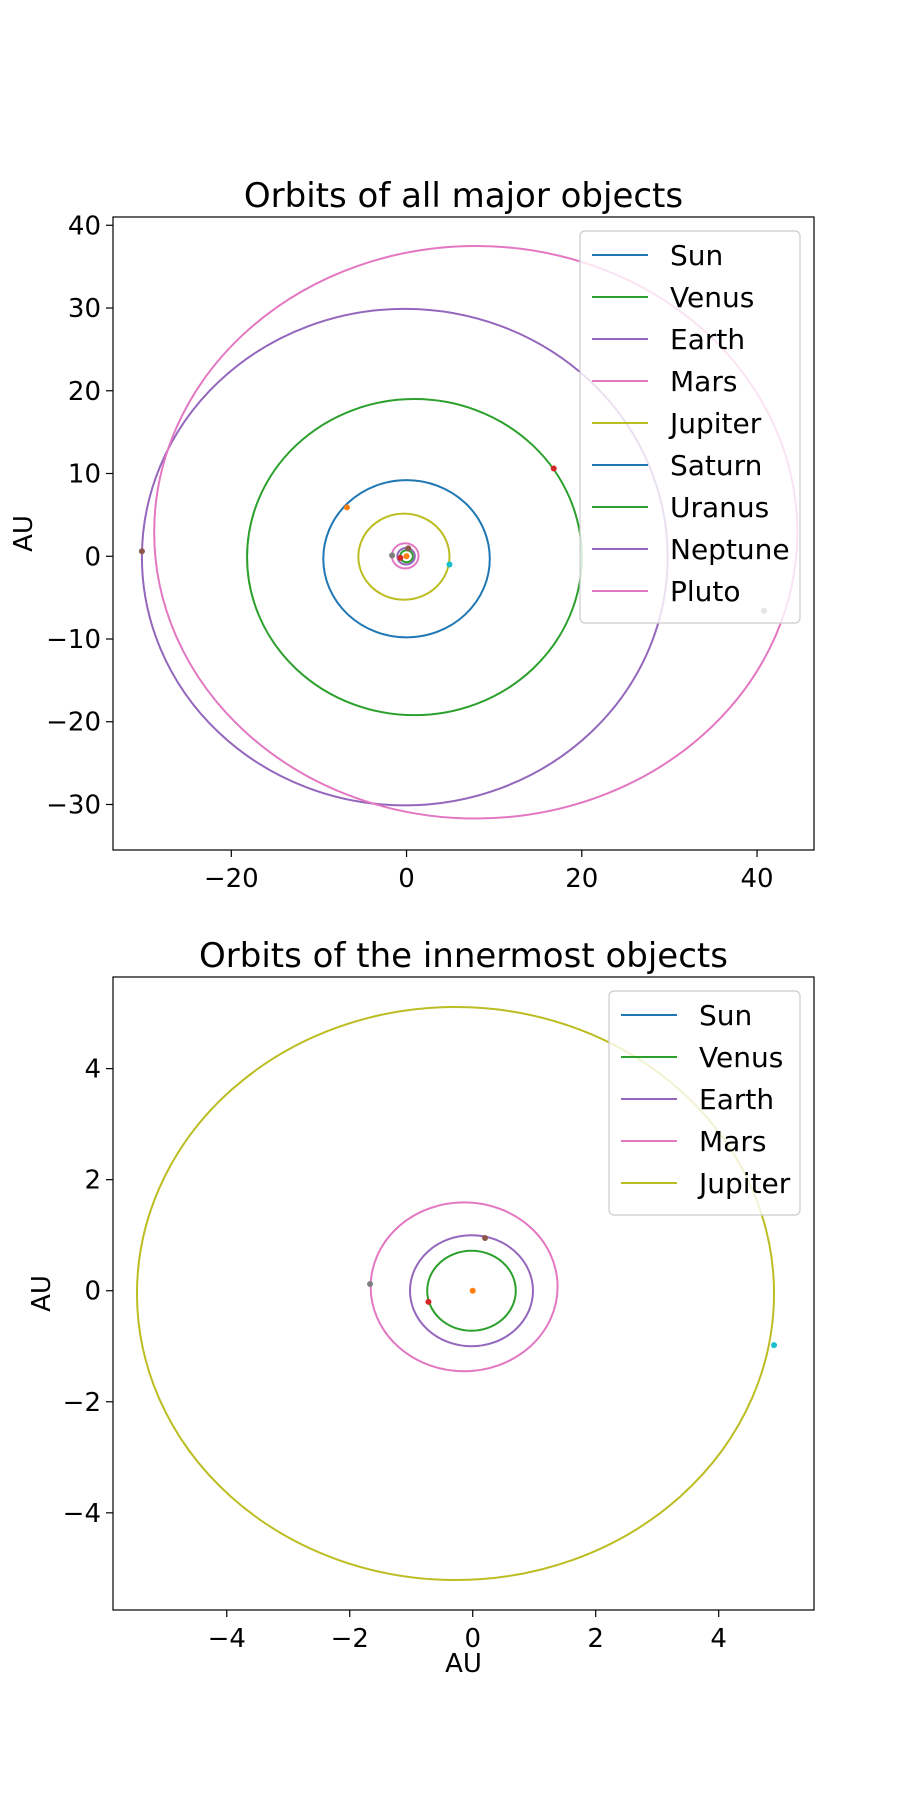 The width and height of the screenshot is (900, 1800). What do you see at coordinates (553, 468) in the screenshot?
I see `marker-uranus` at bounding box center [553, 468].